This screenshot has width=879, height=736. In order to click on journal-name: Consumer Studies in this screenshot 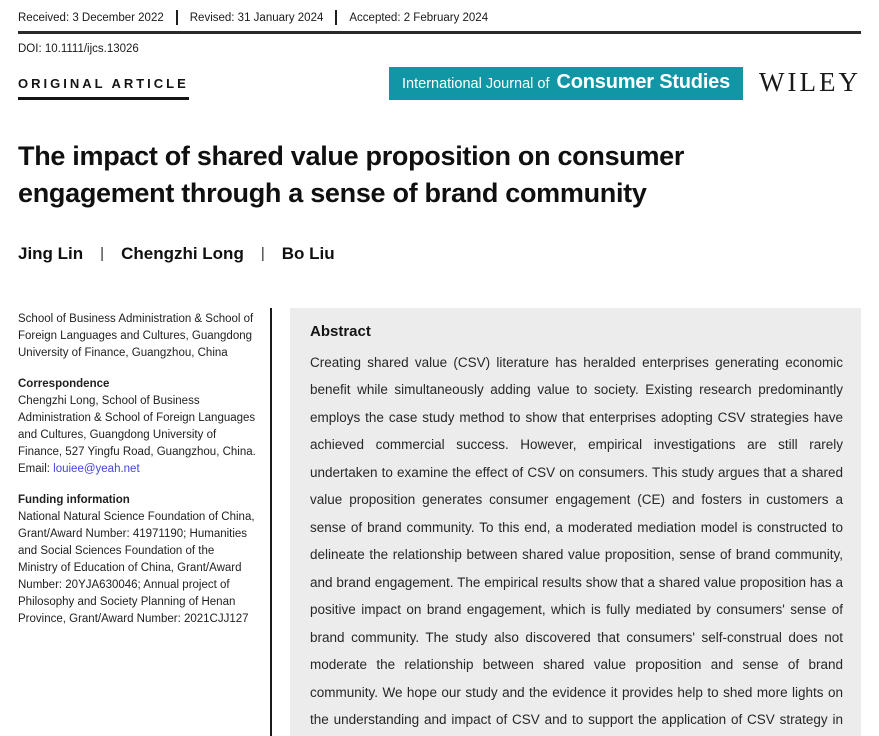, I will do `click(643, 81)`.